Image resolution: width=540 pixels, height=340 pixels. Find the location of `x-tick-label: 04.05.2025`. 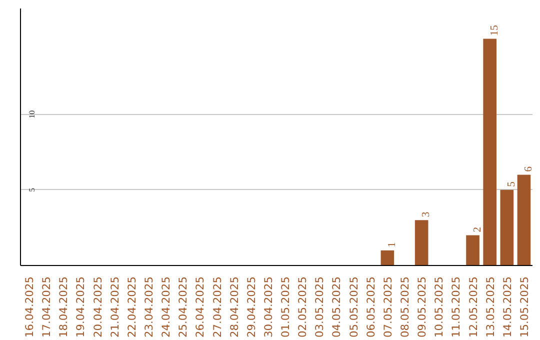

x-tick-label: 04.05.2025 is located at coordinates (337, 307).